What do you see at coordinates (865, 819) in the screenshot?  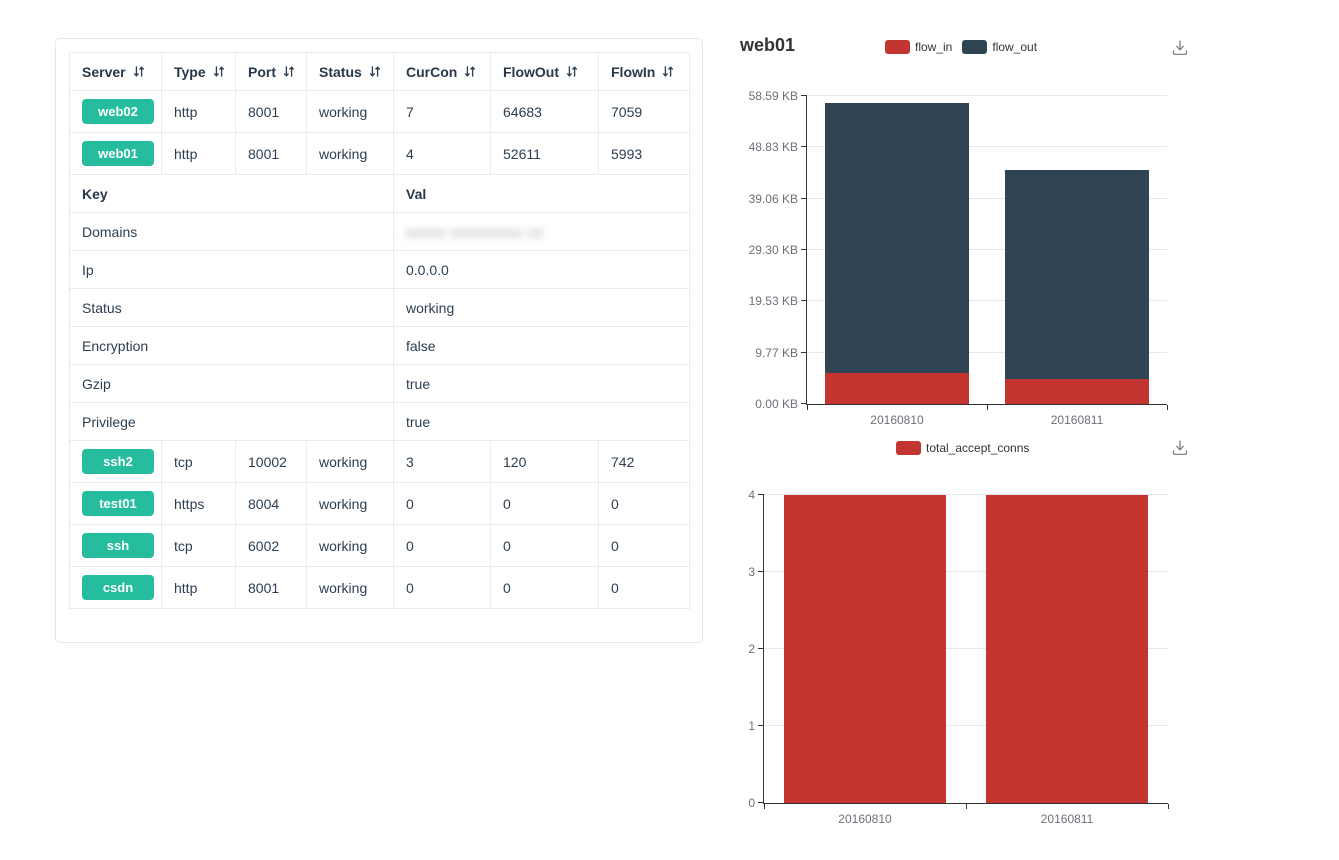 I see `x-axis-category-label: 20160810` at bounding box center [865, 819].